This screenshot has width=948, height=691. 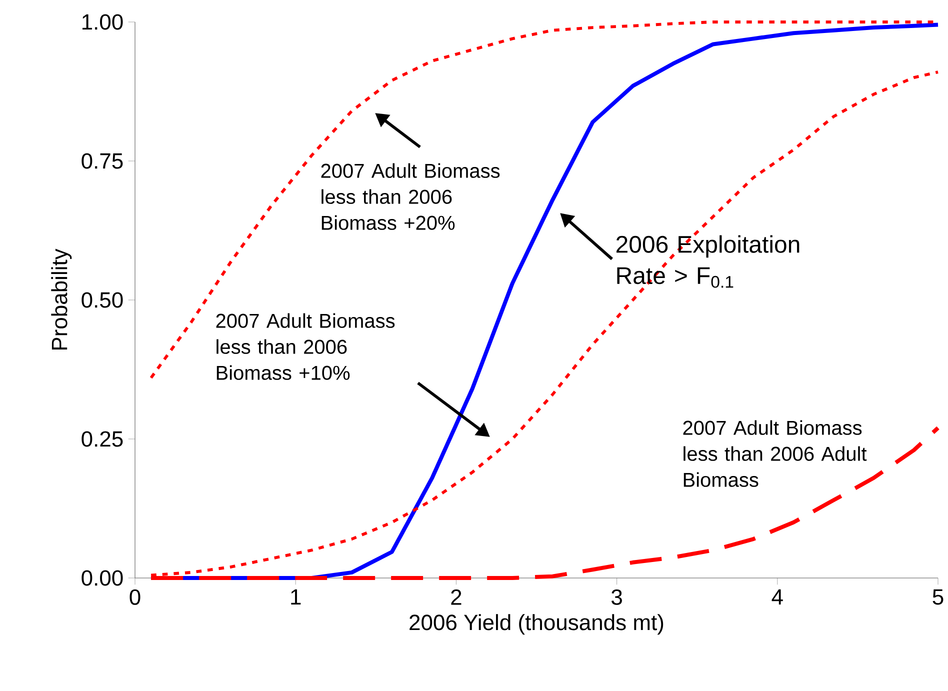 What do you see at coordinates (135, 597) in the screenshot?
I see `x-tick-label: 0` at bounding box center [135, 597].